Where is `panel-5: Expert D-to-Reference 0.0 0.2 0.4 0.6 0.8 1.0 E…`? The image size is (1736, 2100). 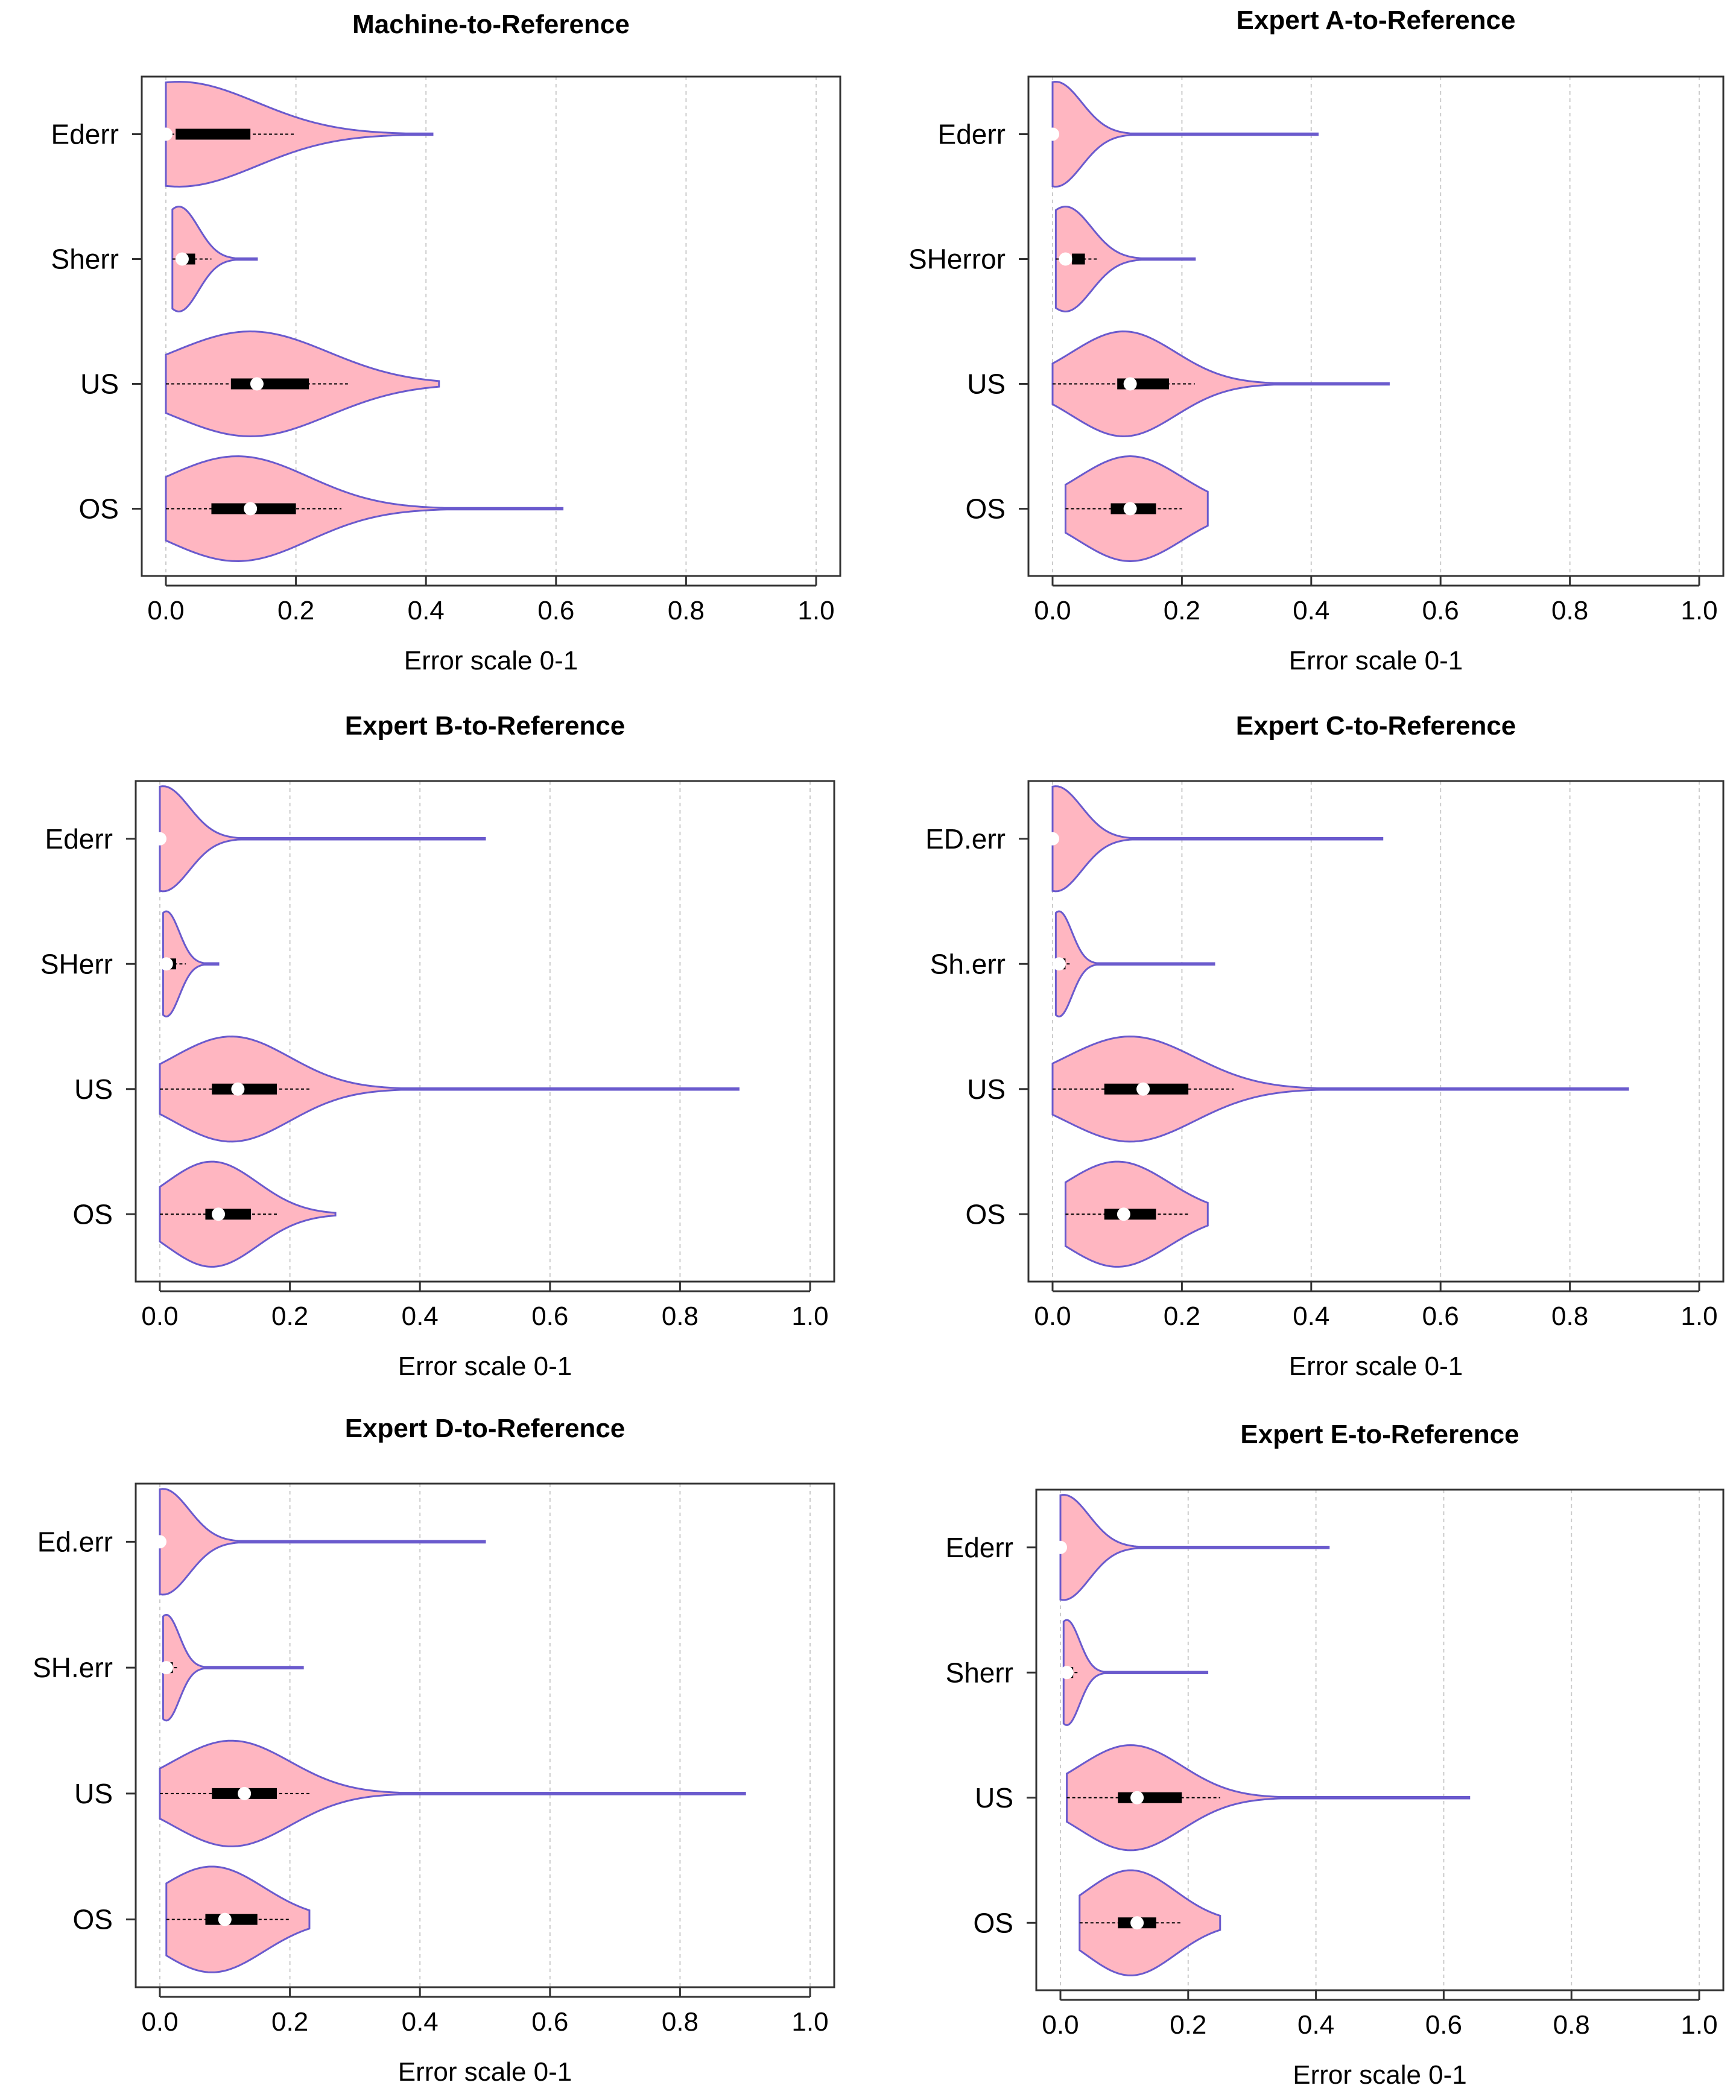 panel-5: Expert D-to-Reference 0.0 0.2 0.4 0.6 0.8 1.0 E… is located at coordinates (434, 1750).